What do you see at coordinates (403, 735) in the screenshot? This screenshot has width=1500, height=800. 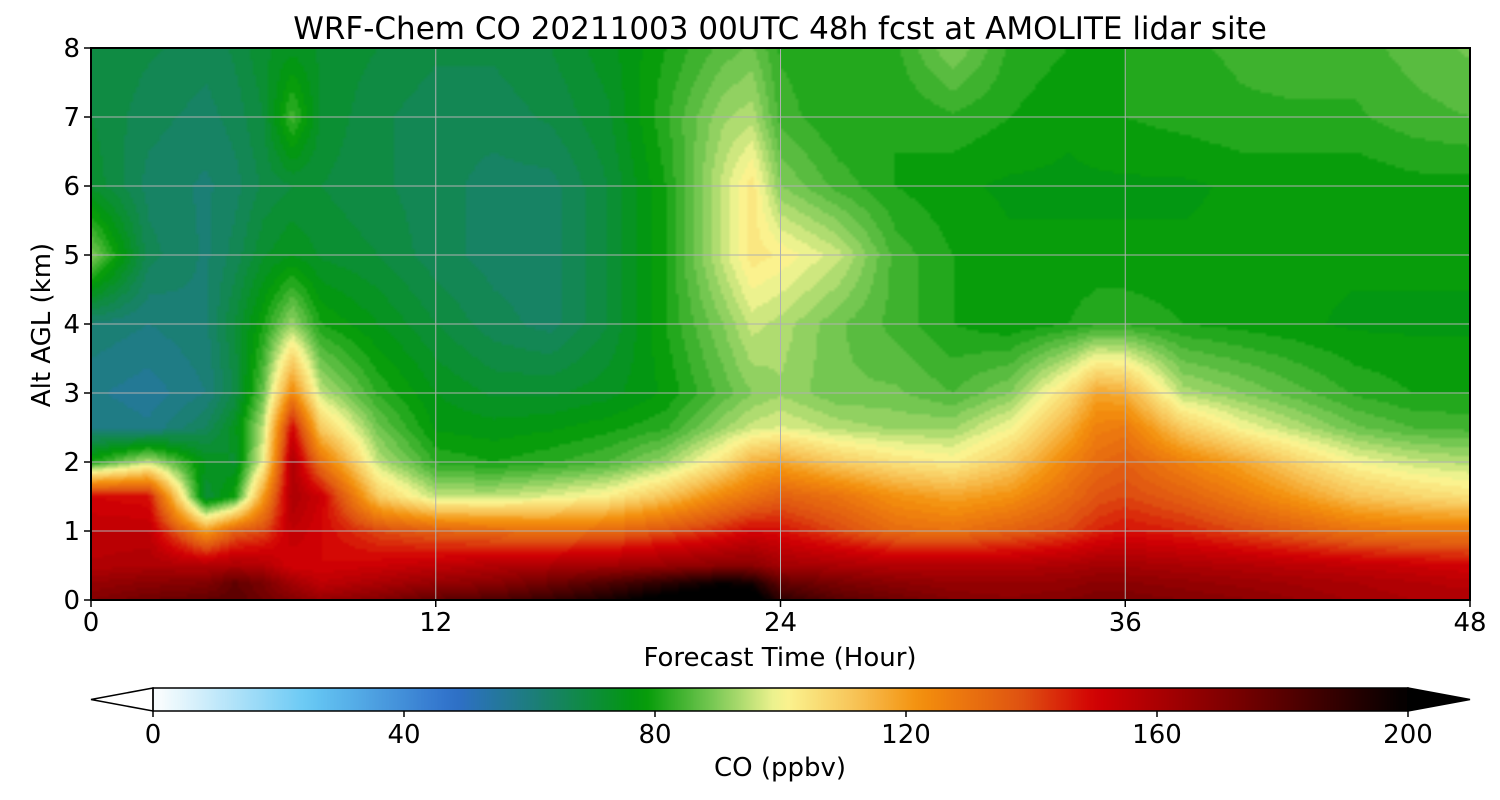 I see `colorbar-tick-label: 40` at bounding box center [403, 735].